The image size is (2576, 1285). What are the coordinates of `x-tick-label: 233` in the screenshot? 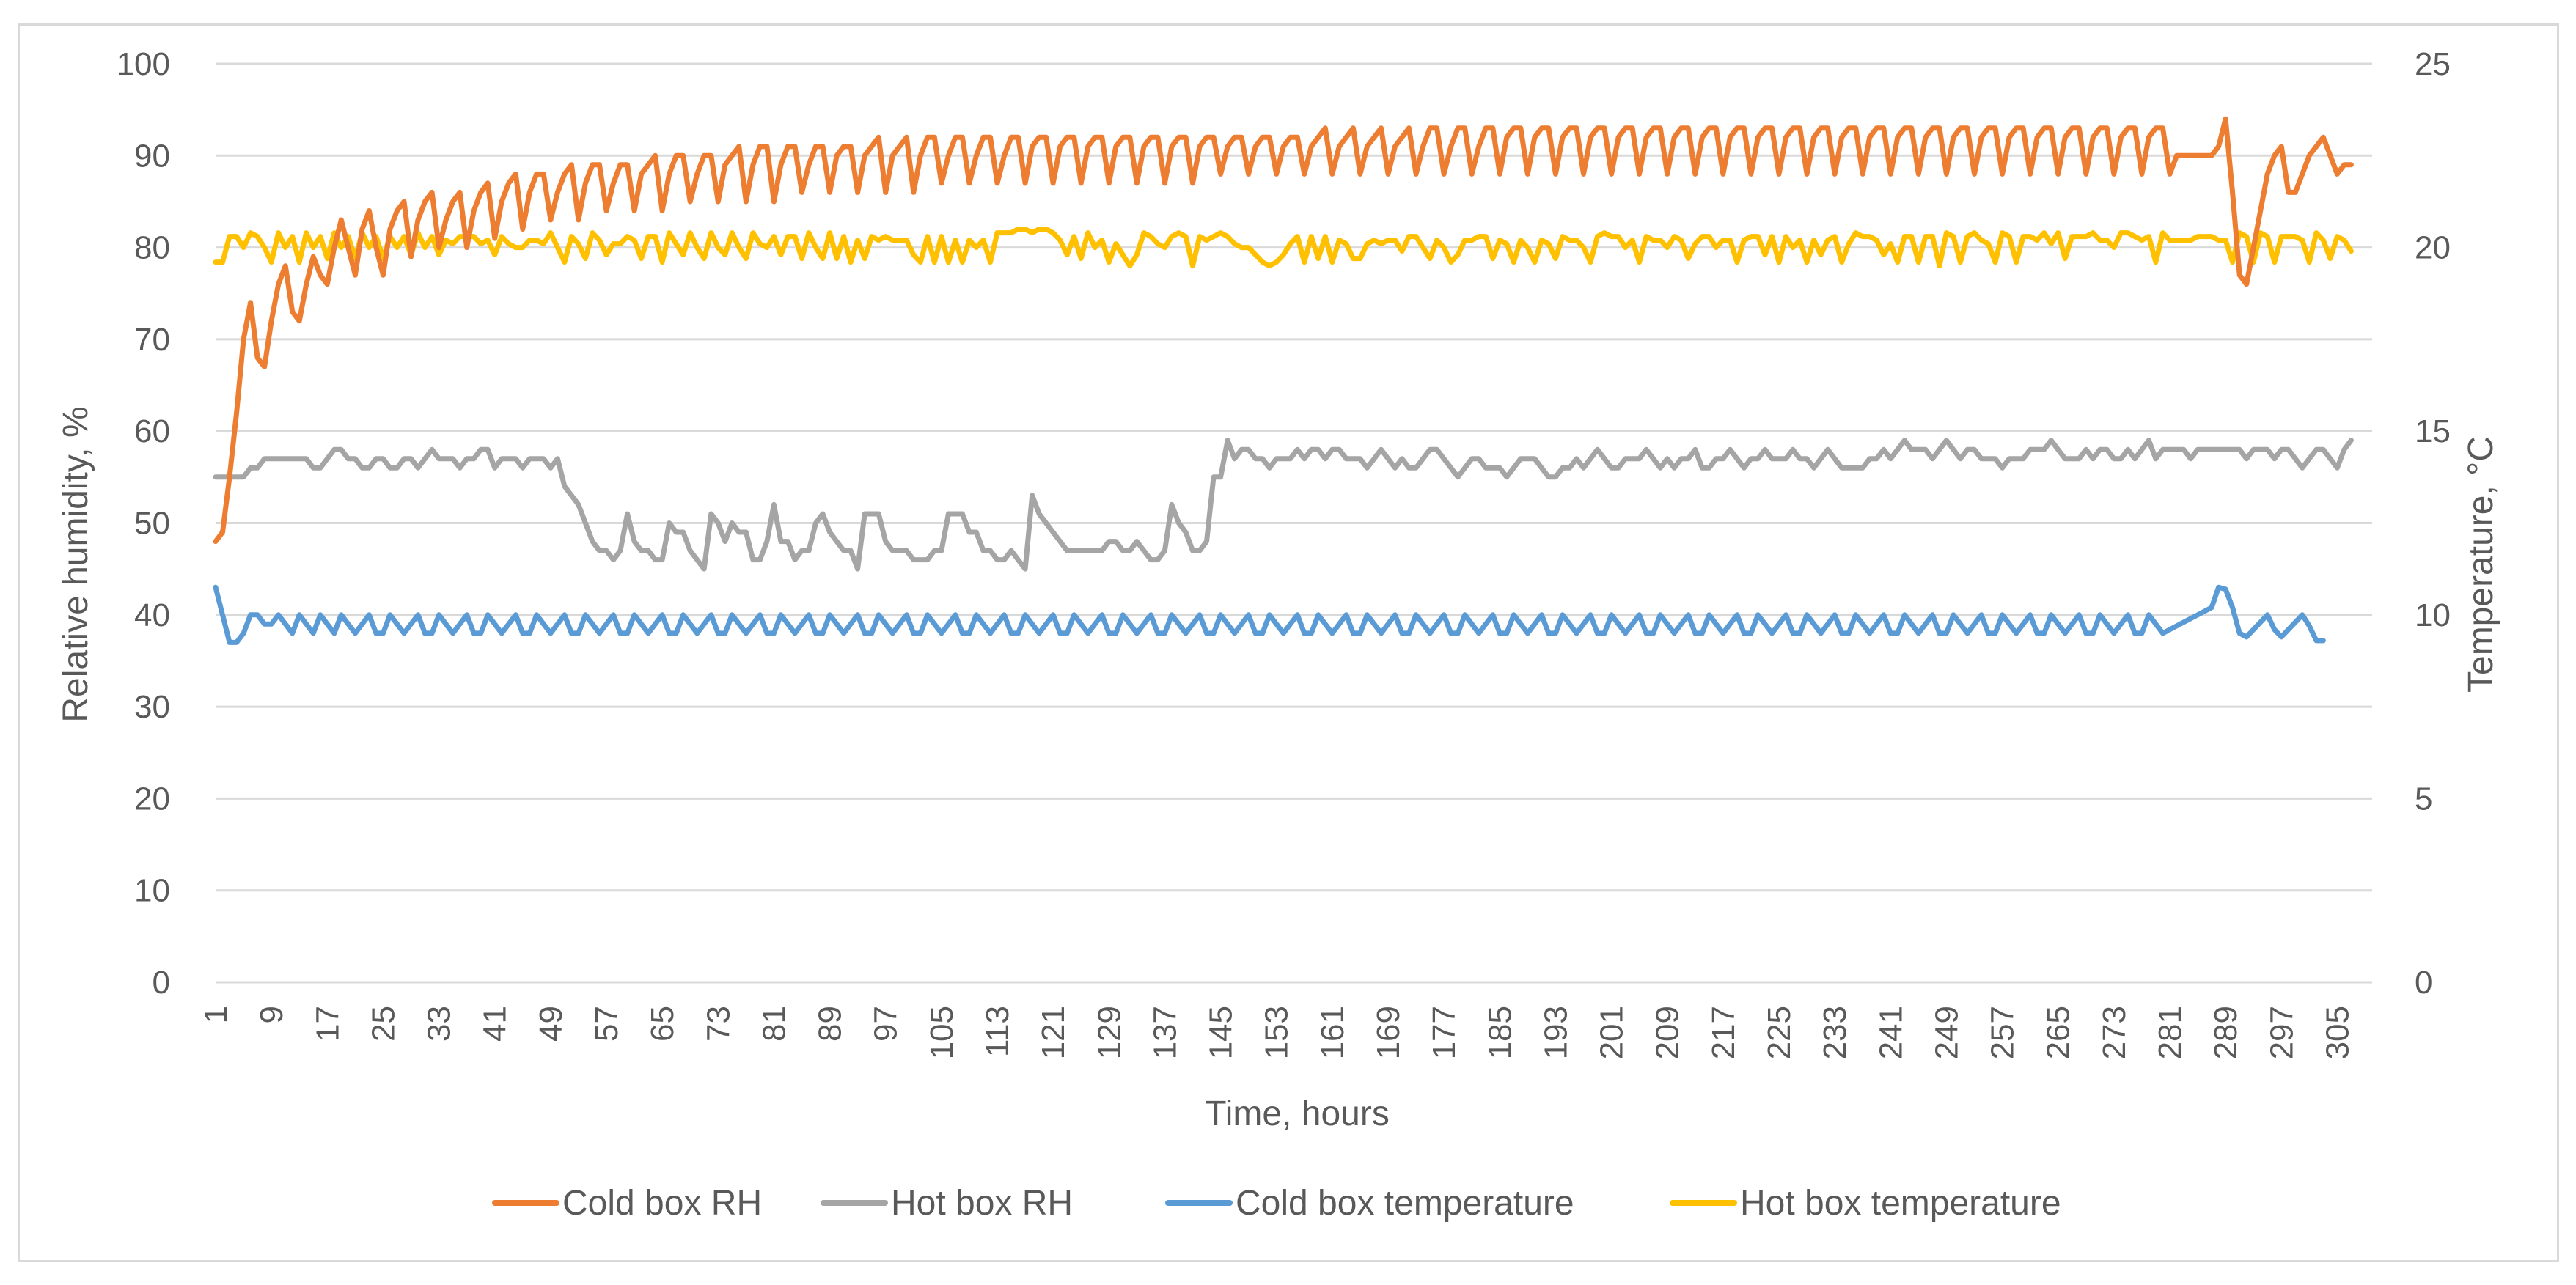 It's located at (1835, 1032).